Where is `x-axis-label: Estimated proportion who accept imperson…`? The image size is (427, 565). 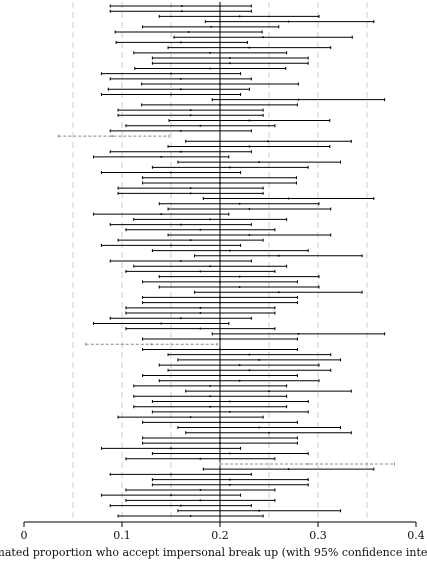 x-axis-label: Estimated proportion who accept imperson… is located at coordinates (213, 552).